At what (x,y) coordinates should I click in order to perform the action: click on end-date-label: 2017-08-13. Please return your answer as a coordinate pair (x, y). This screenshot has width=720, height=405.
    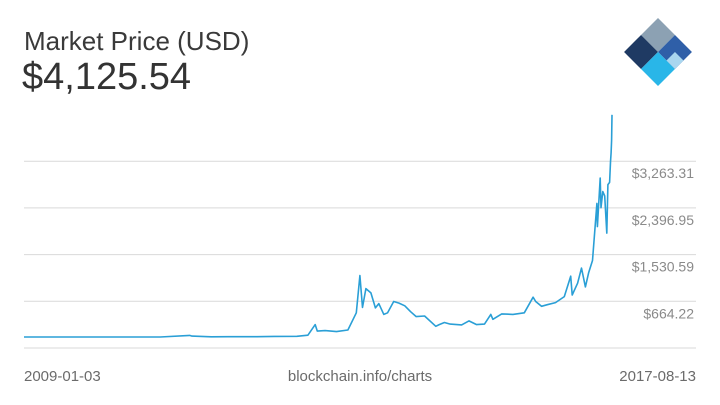
    Looking at the image, I should click on (657, 376).